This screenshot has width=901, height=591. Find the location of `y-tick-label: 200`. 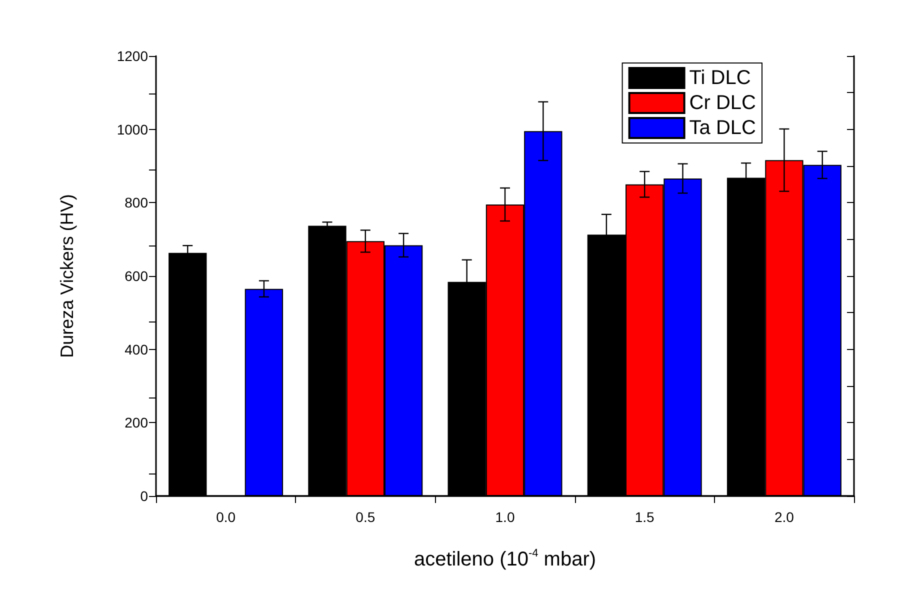

y-tick-label: 200 is located at coordinates (136, 422).